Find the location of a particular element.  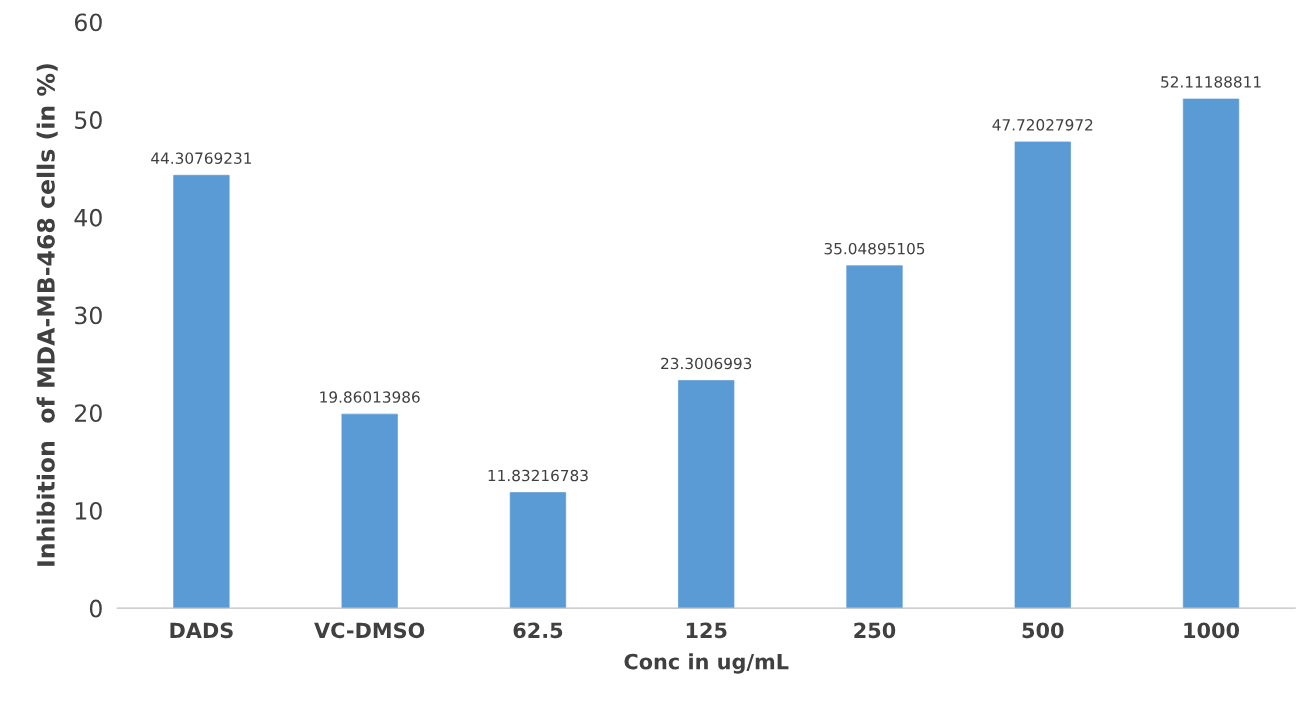

data-label: 52.11188811 is located at coordinates (1211, 82).